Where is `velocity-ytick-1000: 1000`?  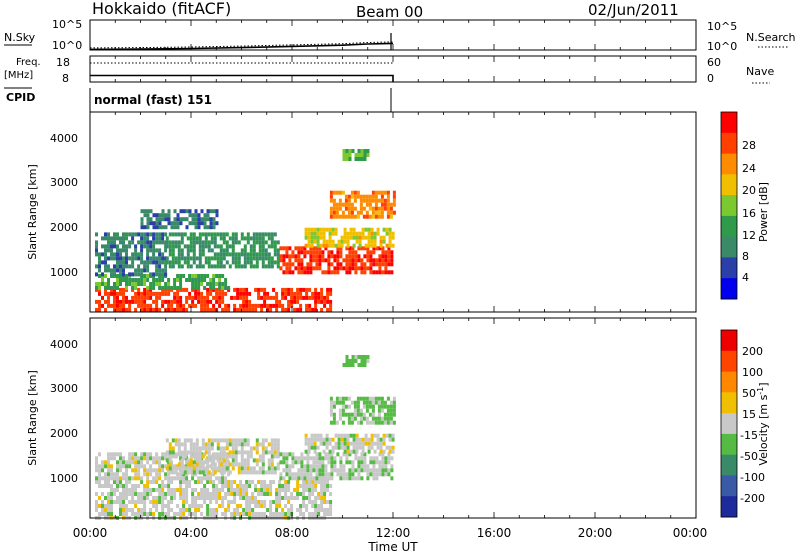
velocity-ytick-1000: 1000 is located at coordinates (64, 478).